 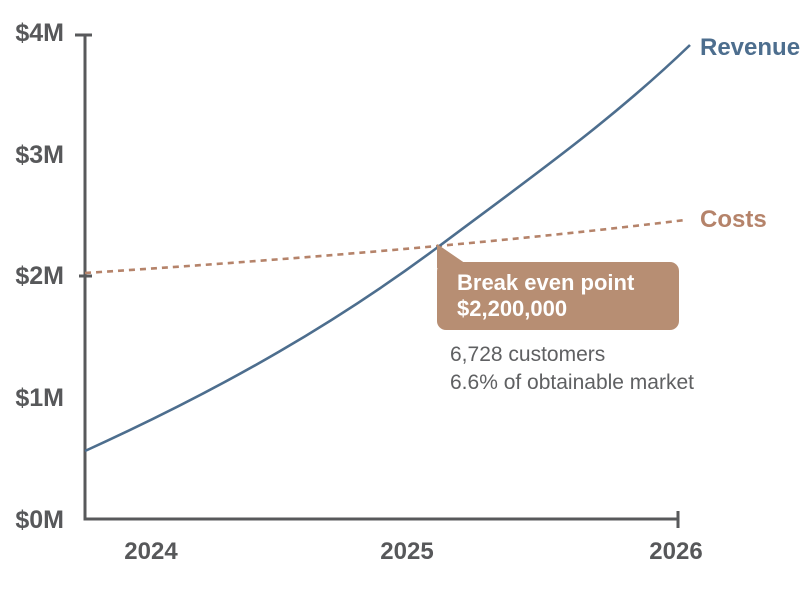 I want to click on y-tick-label-3m: $3M, so click(x=39, y=155).